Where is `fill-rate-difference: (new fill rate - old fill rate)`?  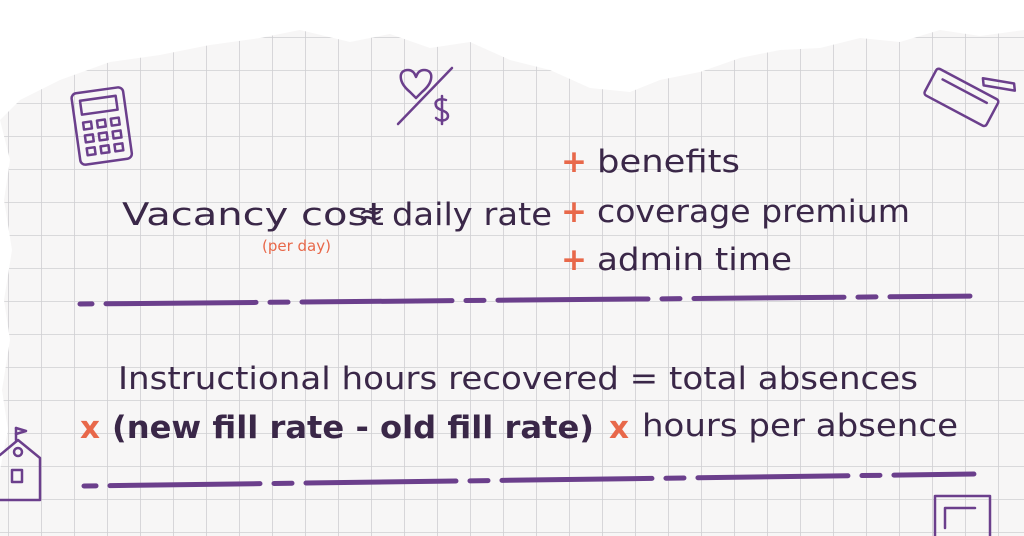 fill-rate-difference: (new fill rate - old fill rate) is located at coordinates (353, 428).